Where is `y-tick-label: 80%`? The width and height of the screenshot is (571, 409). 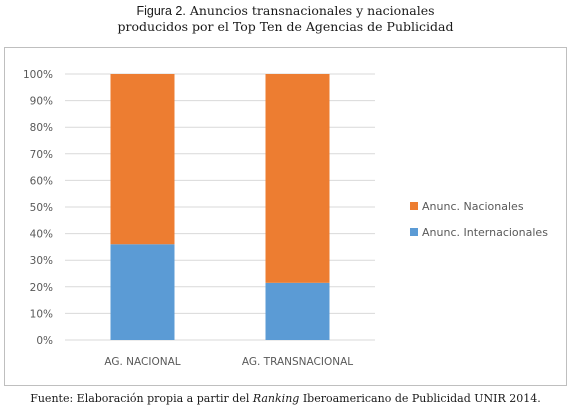 y-tick-label: 80% is located at coordinates (41, 128).